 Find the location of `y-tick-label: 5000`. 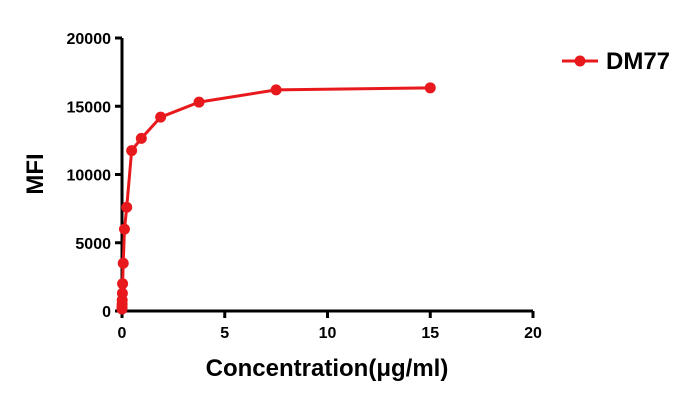

y-tick-label: 5000 is located at coordinates (93, 244).